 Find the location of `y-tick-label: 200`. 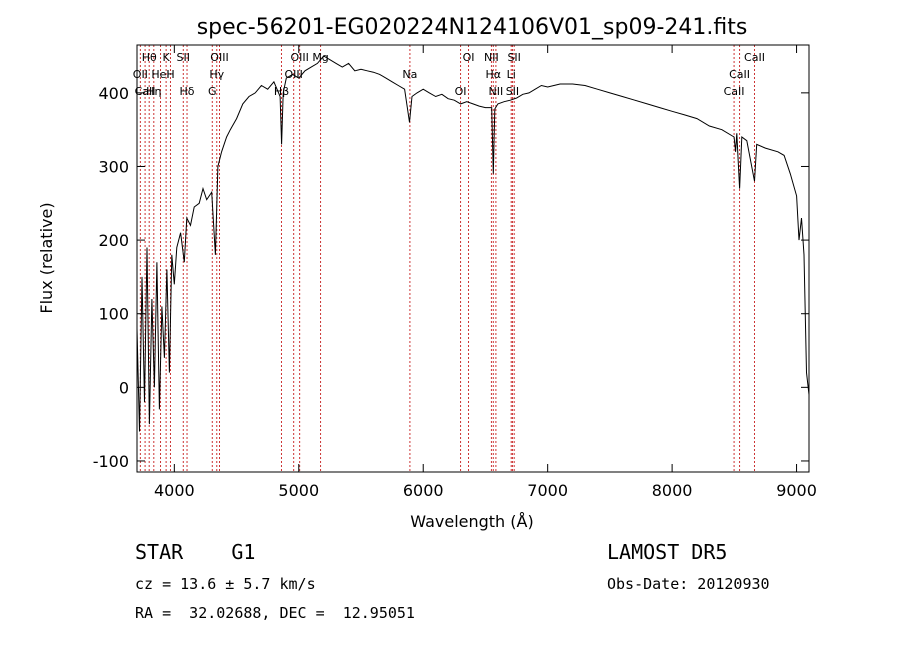

y-tick-label: 200 is located at coordinates (113, 240).